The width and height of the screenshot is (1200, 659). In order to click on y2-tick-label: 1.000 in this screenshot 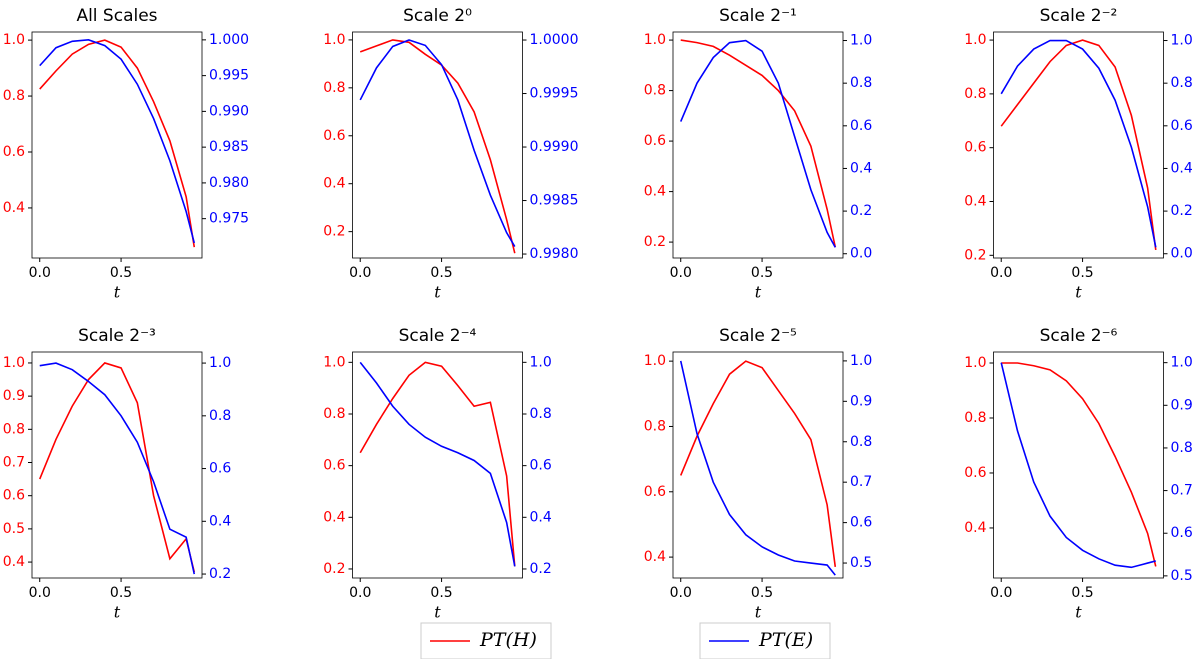, I will do `click(229, 40)`.